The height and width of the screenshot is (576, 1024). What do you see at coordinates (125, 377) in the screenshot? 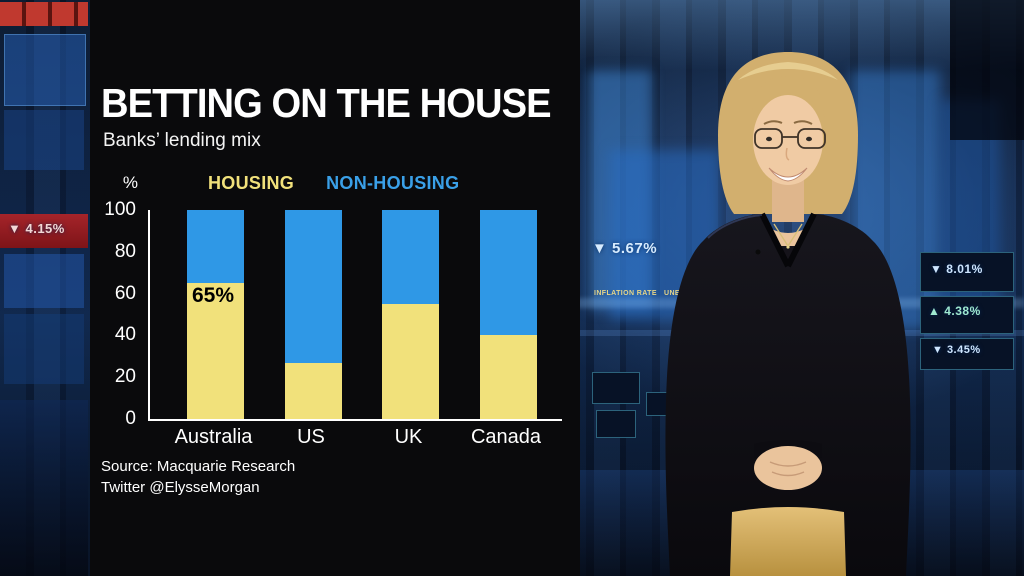
I see `y-tick-20: 20` at bounding box center [125, 377].